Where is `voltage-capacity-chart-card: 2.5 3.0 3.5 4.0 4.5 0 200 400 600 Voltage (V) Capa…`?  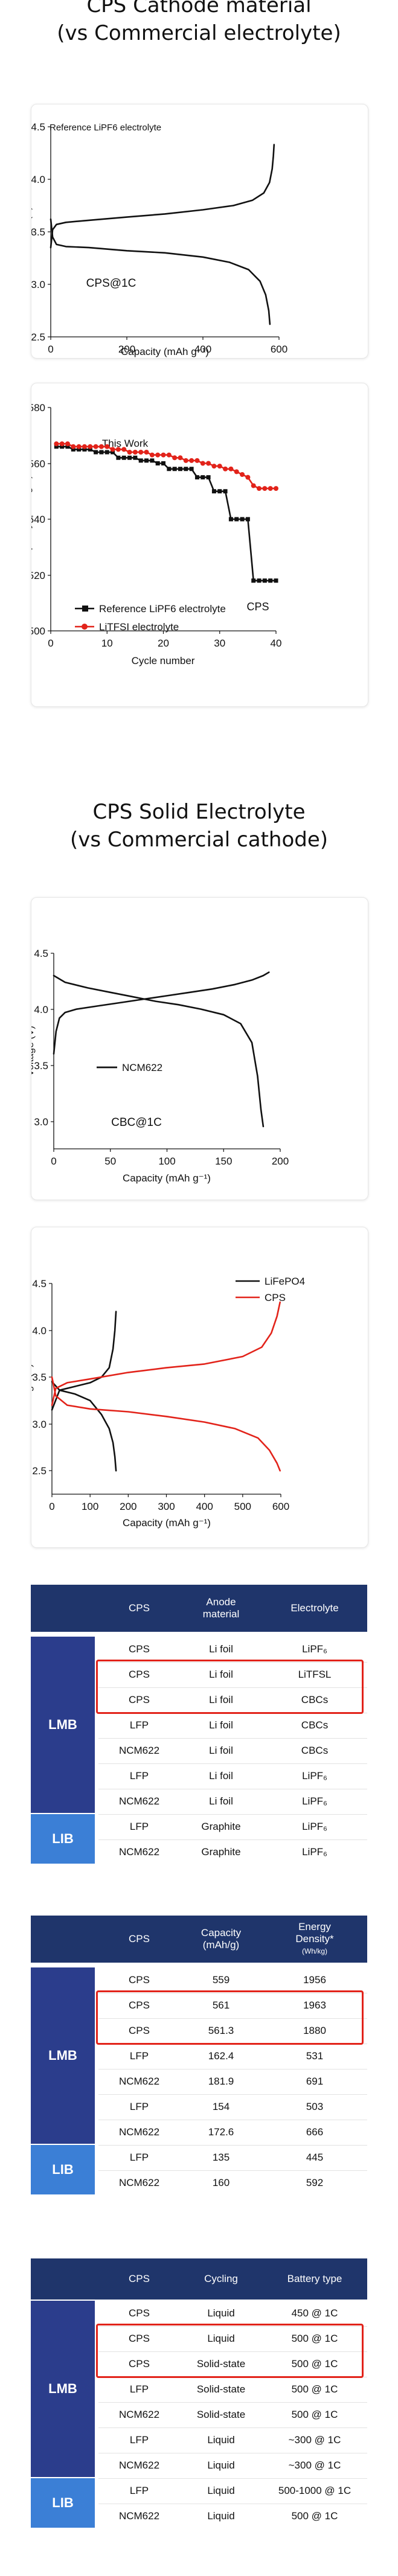
voltage-capacity-chart-card: 2.5 3.0 3.5 4.0 4.5 0 200 400 600 Voltage (V) Capa… is located at coordinates (199, 231).